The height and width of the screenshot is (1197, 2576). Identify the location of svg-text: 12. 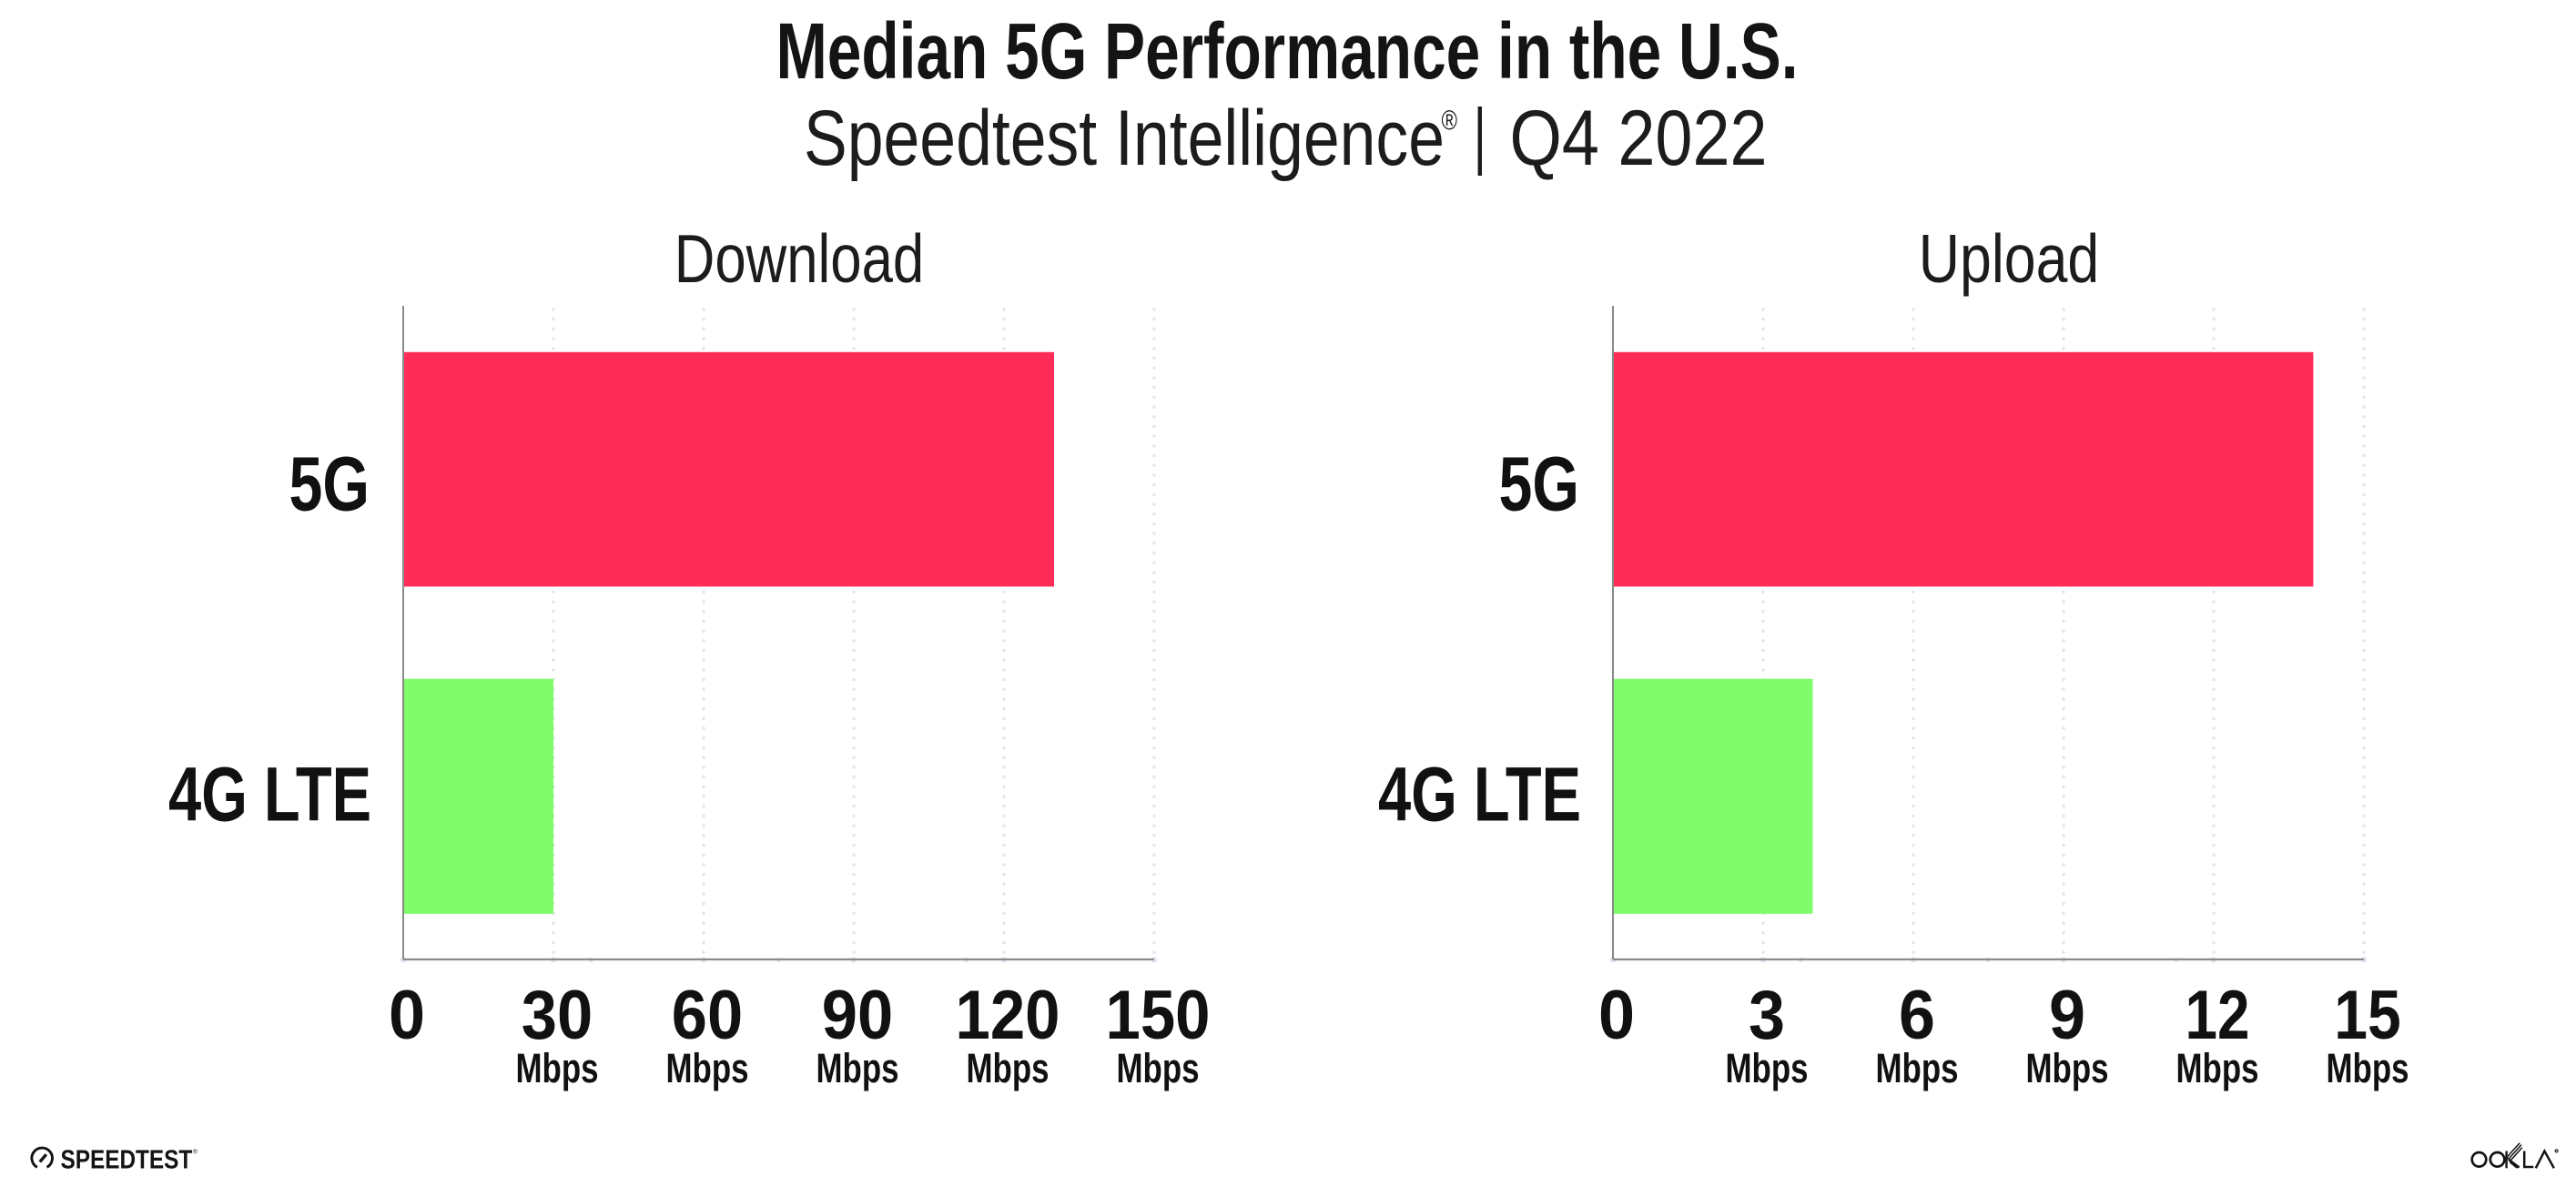
(2218, 1015).